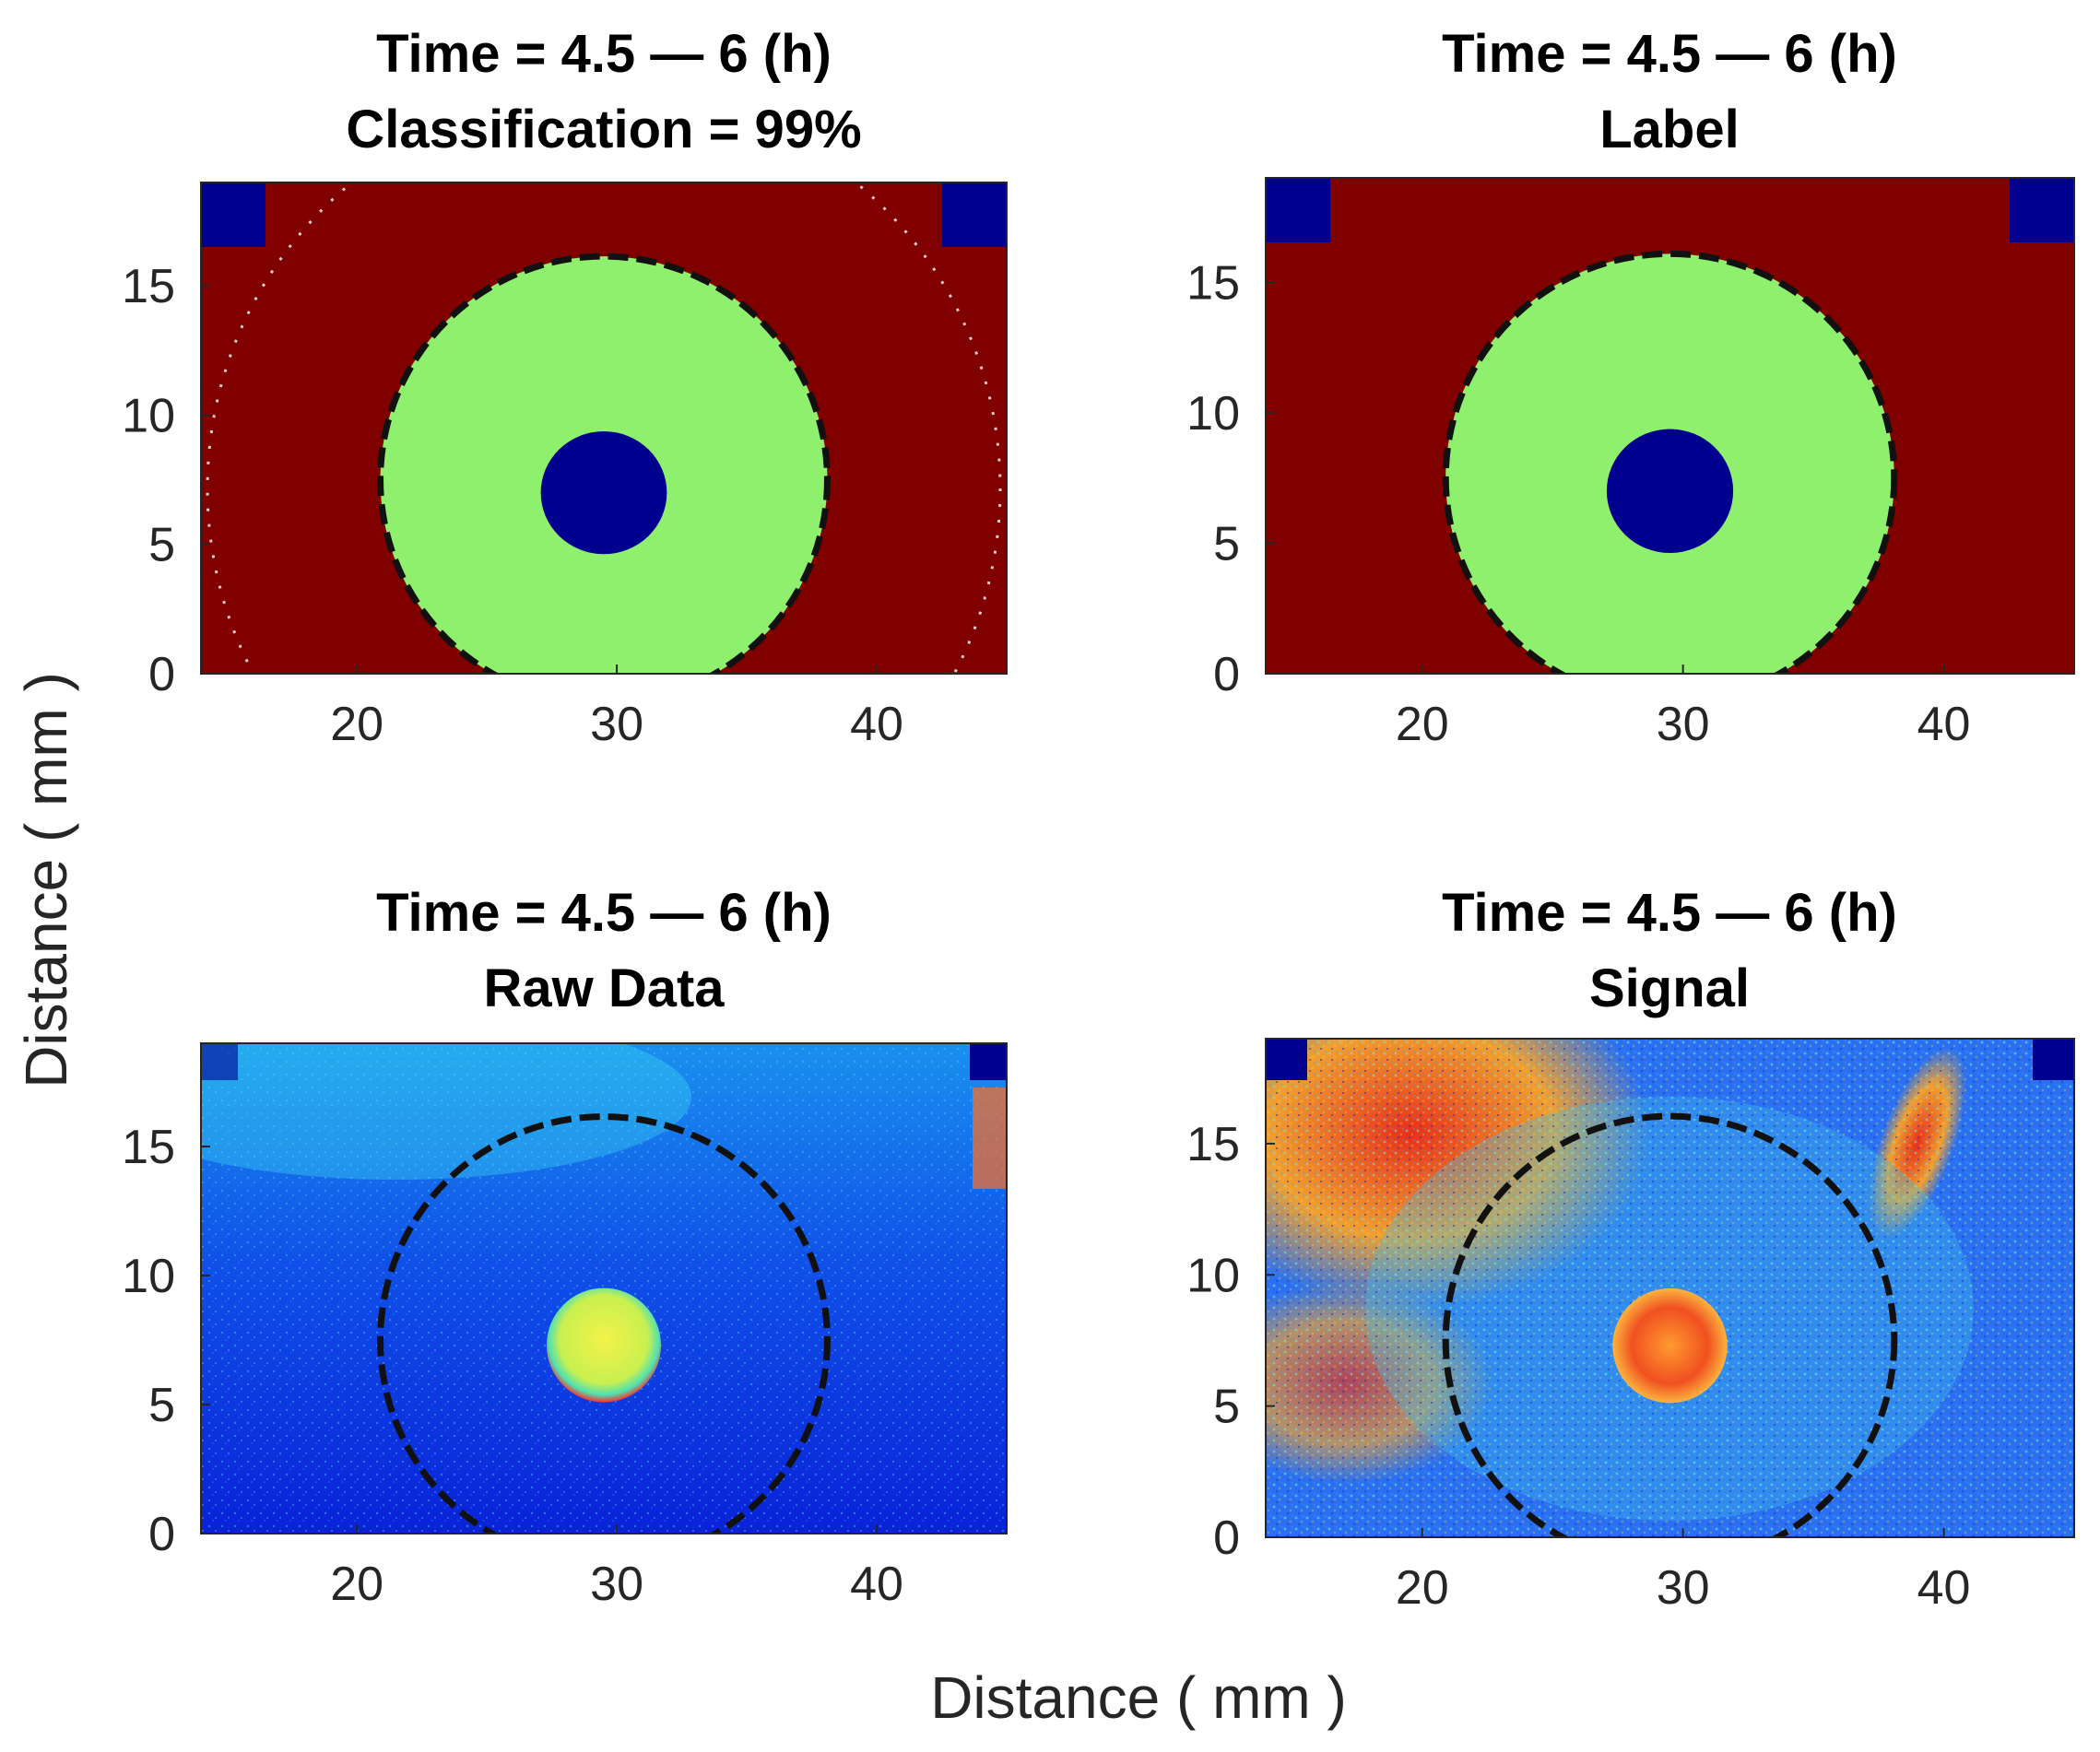 The height and width of the screenshot is (1752, 2100). I want to click on edge-hot-streak, so click(990, 1139).